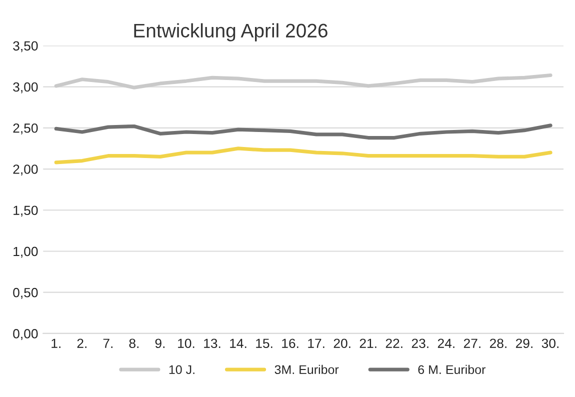  What do you see at coordinates (25, 334) in the screenshot?
I see `y-tick-label: 0,00` at bounding box center [25, 334].